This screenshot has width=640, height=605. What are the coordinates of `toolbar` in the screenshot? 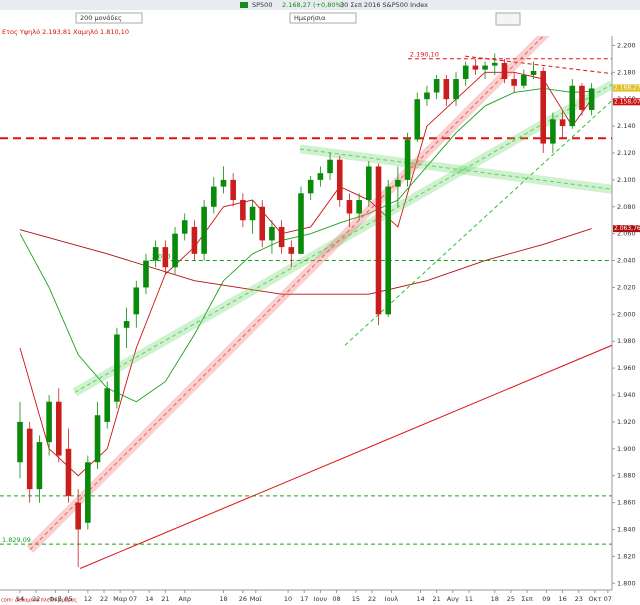 It's located at (320, 5).